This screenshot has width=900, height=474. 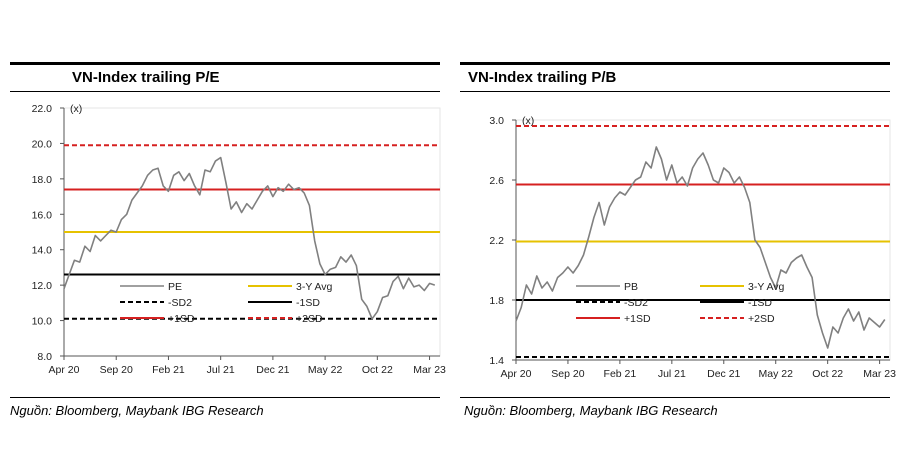 I want to click on pb-y-tick-label: 2.6, so click(x=496, y=181).